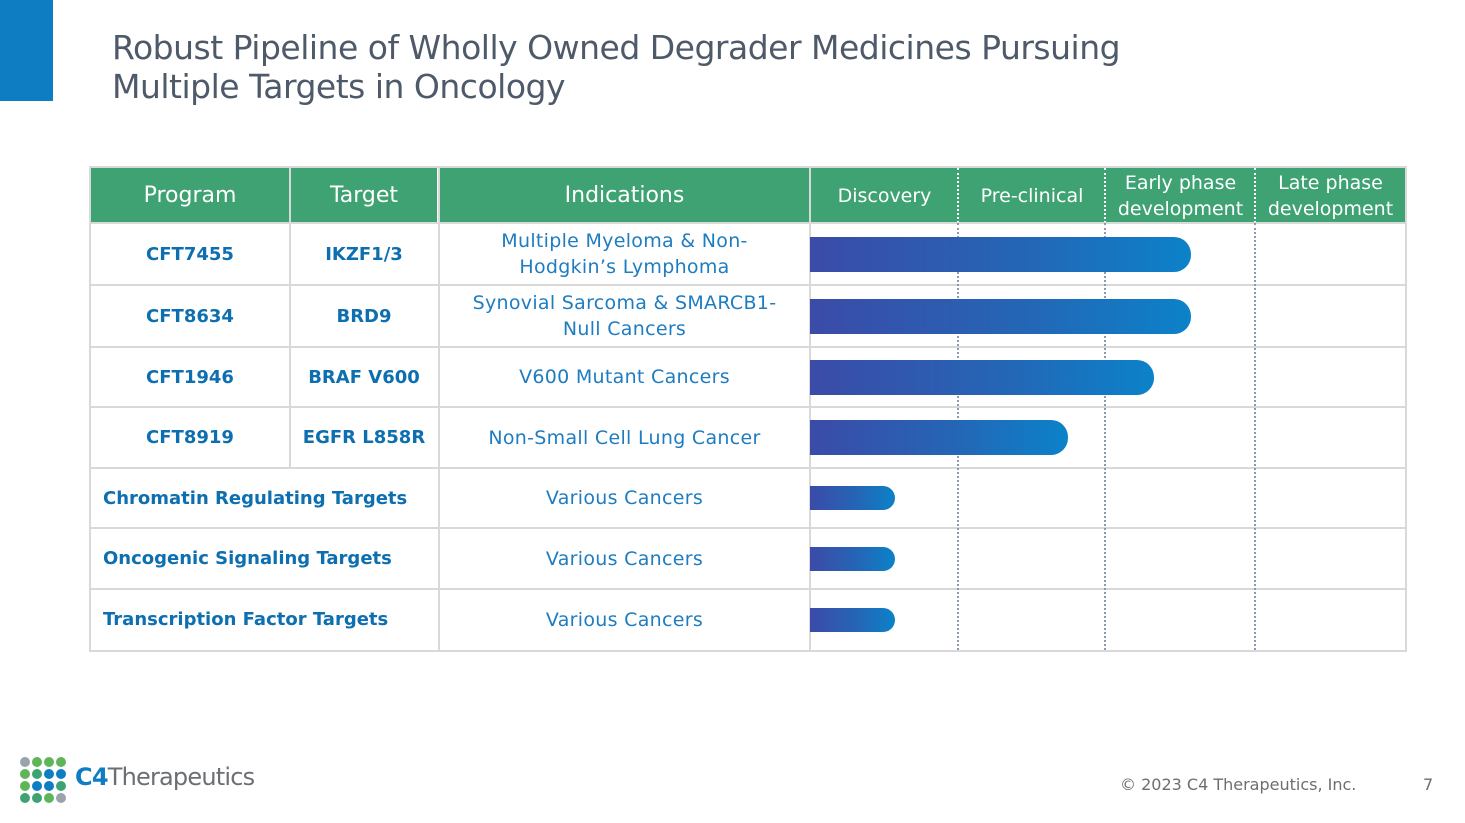 The image size is (1465, 823). Describe the element at coordinates (190, 195) in the screenshot. I see `header-program: Program` at that location.